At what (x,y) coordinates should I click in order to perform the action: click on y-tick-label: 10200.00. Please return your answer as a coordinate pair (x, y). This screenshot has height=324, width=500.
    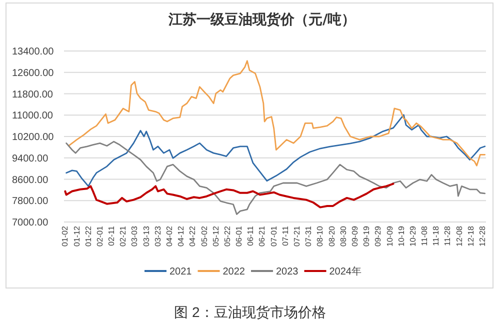
    Looking at the image, I should click on (33, 137).